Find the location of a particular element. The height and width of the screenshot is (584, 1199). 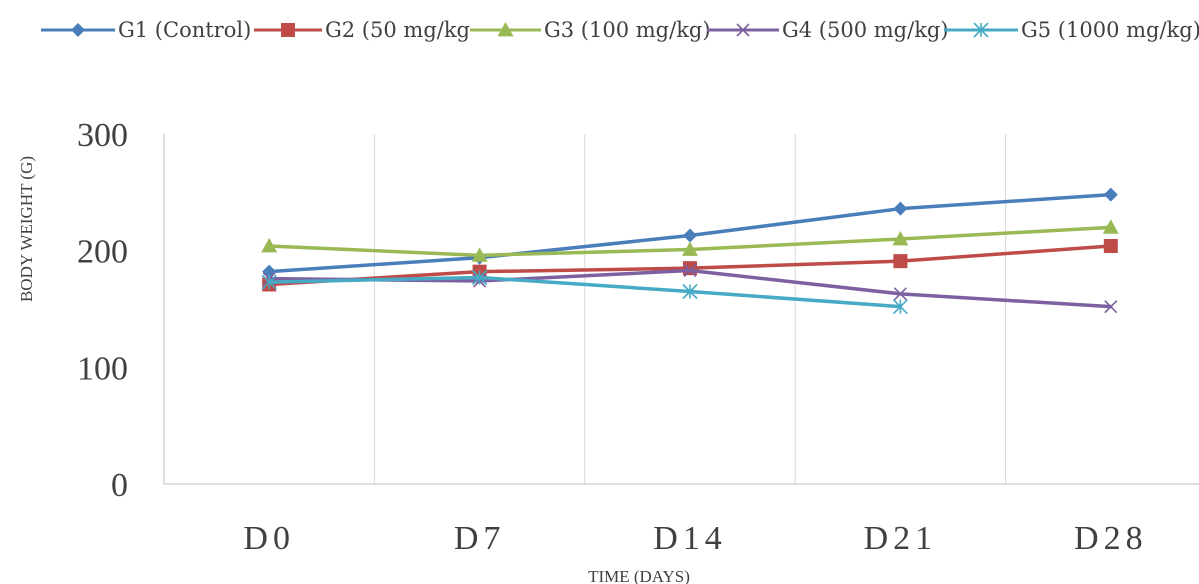

legend-item: G5 (1000 mg/kg) is located at coordinates (1071, 30).